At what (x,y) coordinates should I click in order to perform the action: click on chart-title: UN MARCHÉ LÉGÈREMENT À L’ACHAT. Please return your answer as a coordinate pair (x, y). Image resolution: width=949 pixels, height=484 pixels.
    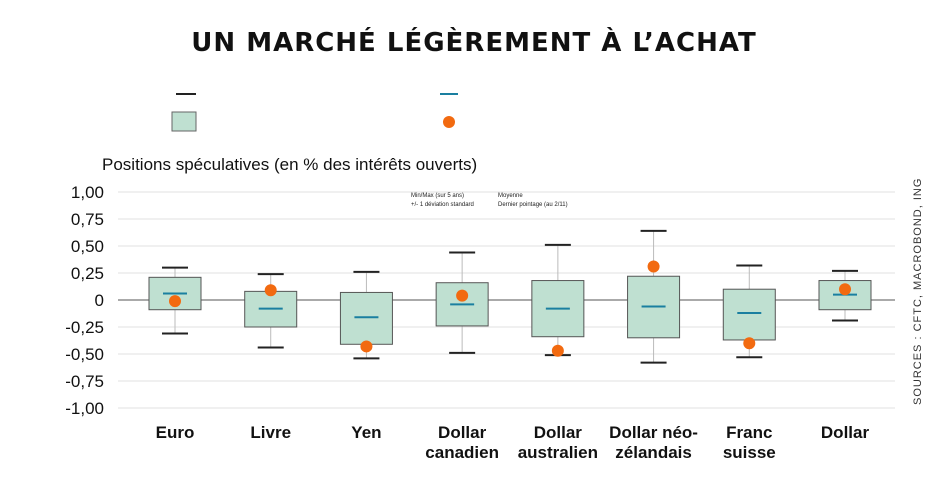
    Looking at the image, I should click on (473, 42).